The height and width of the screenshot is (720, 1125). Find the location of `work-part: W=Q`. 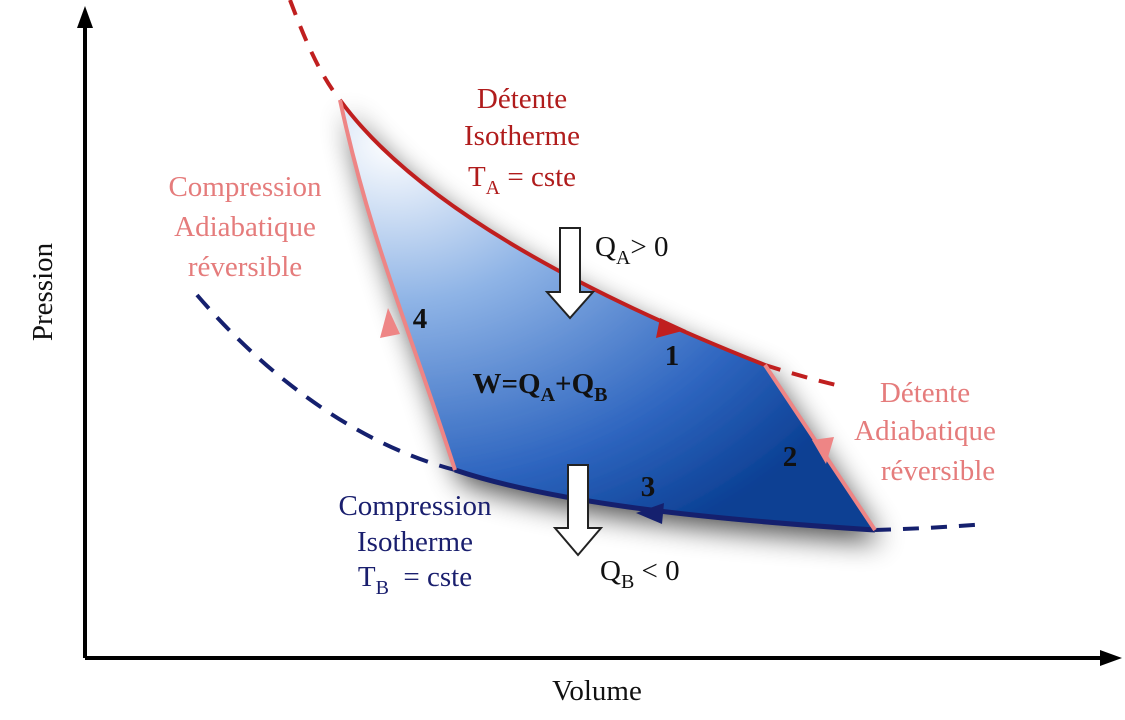

work-part: W=Q is located at coordinates (507, 384).